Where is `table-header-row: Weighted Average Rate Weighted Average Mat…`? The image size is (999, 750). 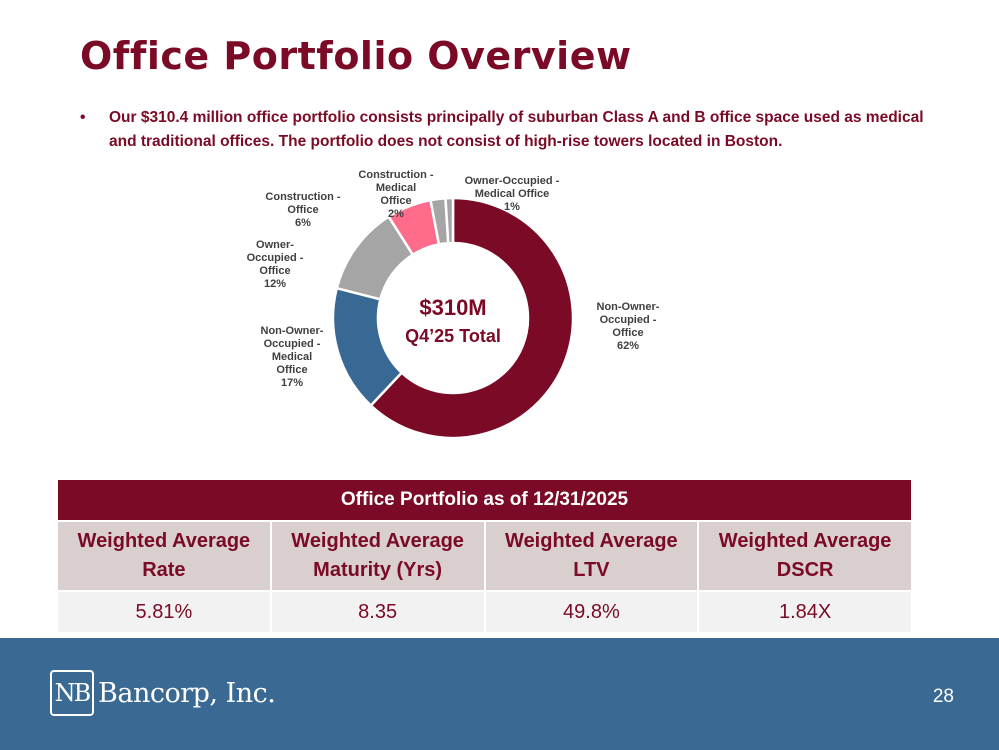 table-header-row: Weighted Average Rate Weighted Average Mat… is located at coordinates (484, 556).